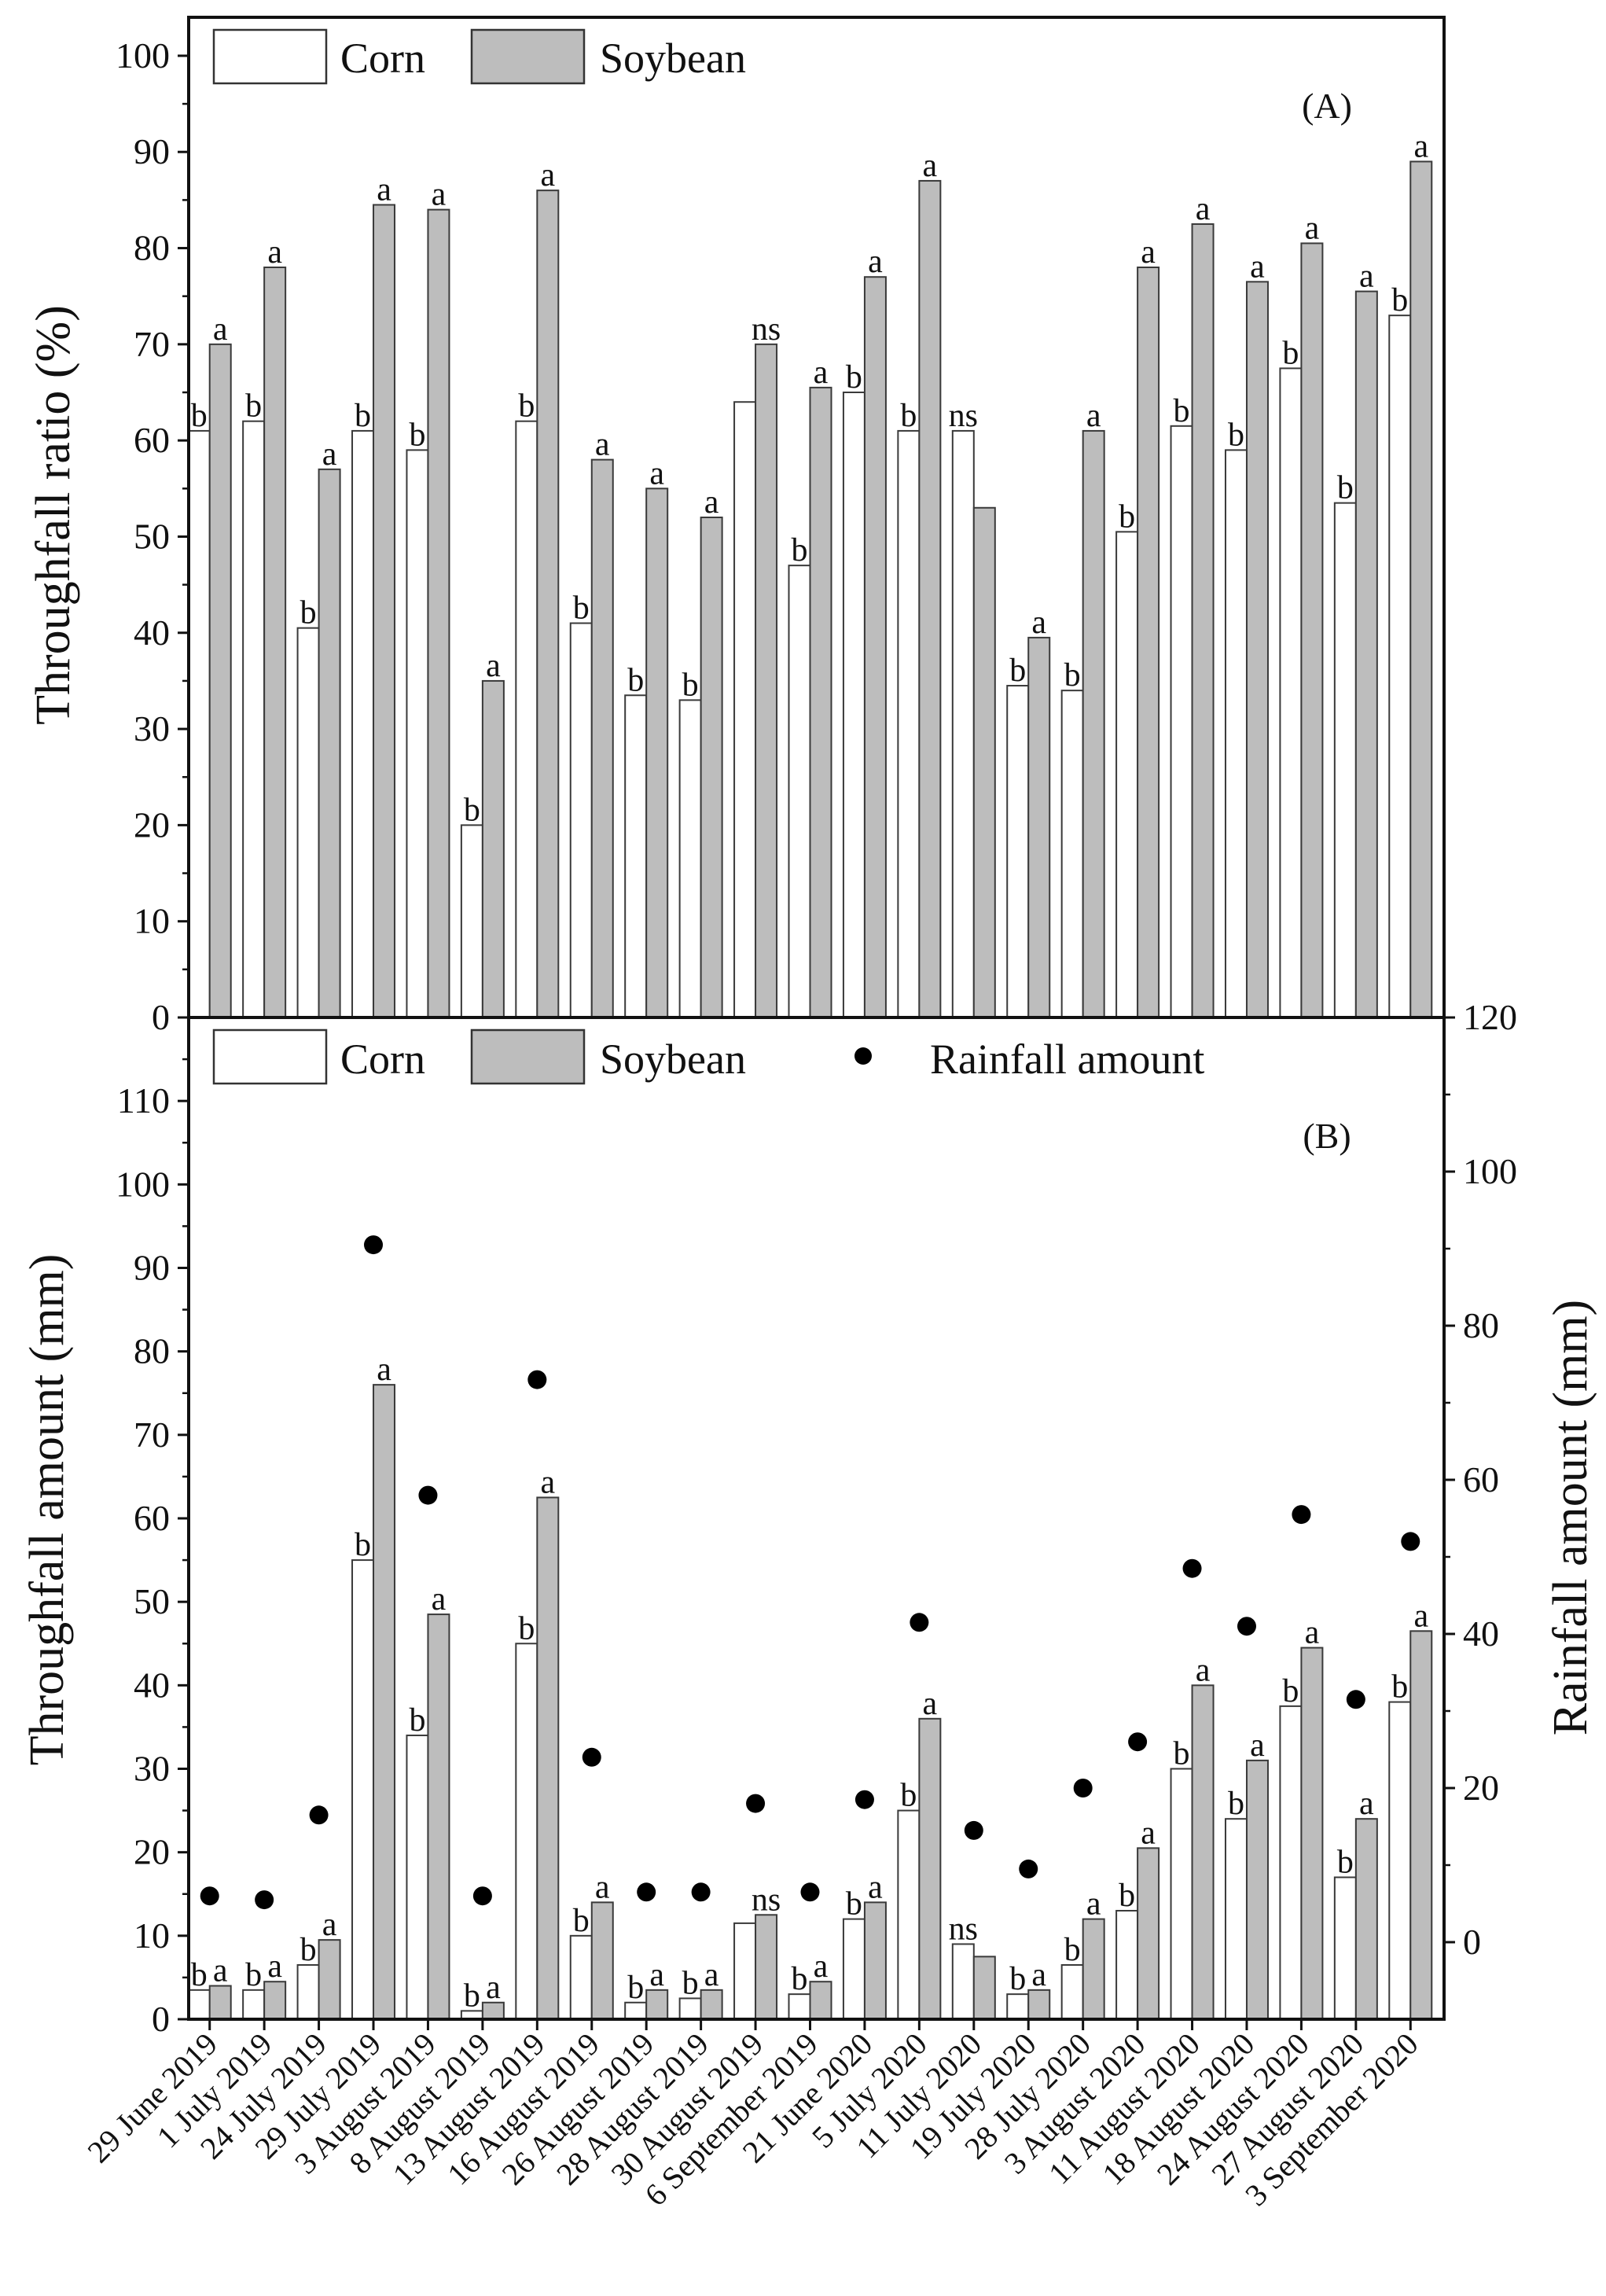 Image resolution: width=1606 pixels, height=2296 pixels. Describe the element at coordinates (428, 1495) in the screenshot. I see `rainfall-point-3-august-2019` at that location.